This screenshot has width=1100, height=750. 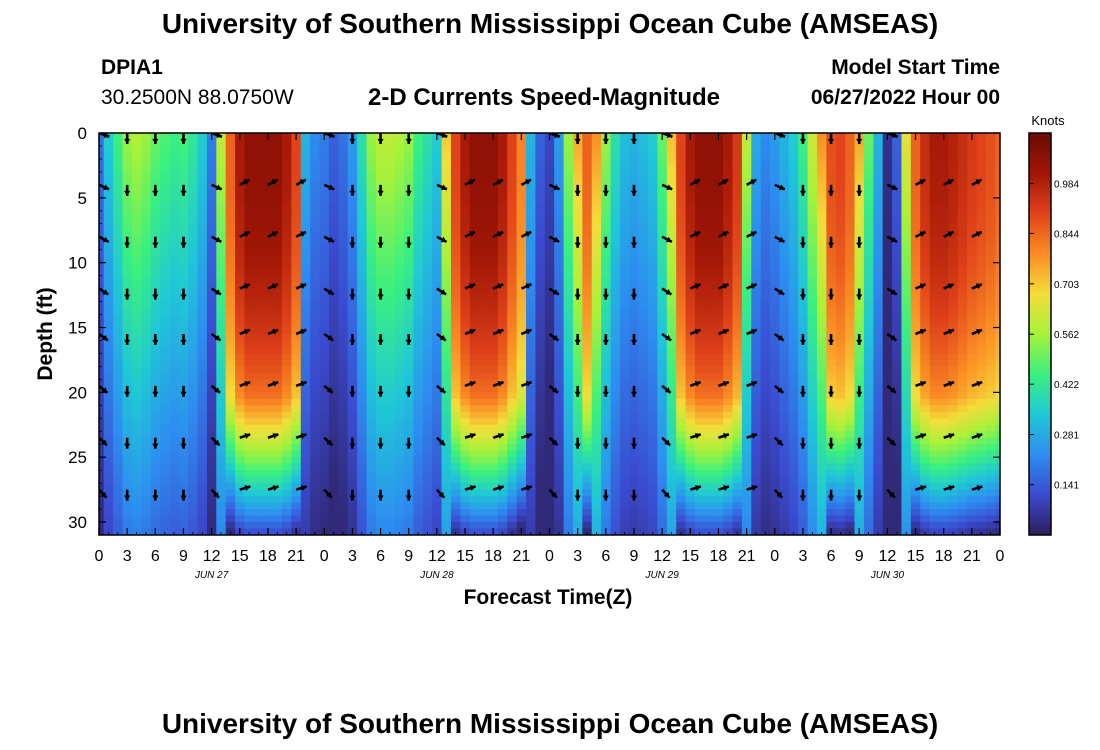 What do you see at coordinates (905, 97) in the screenshot?
I see `model-start-value: 06/27/2022 Hour 00` at bounding box center [905, 97].